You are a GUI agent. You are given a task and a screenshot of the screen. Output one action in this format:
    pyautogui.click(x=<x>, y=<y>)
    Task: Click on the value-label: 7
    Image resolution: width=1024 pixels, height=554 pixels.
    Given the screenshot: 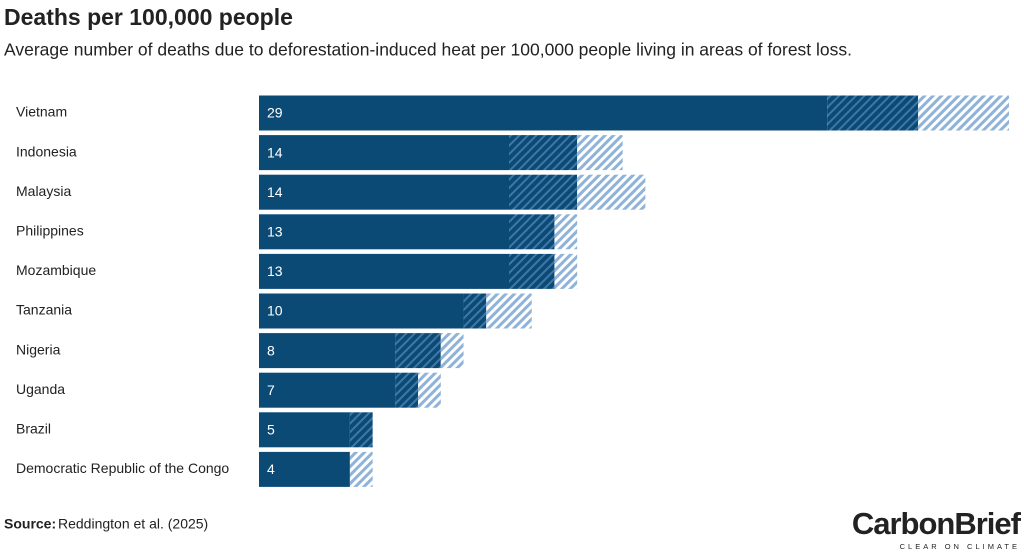 What is the action you would take?
    pyautogui.click(x=271, y=390)
    